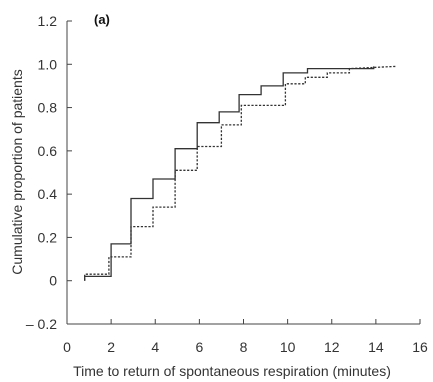  I want to click on y-tick-label: 0.8, so click(48, 108).